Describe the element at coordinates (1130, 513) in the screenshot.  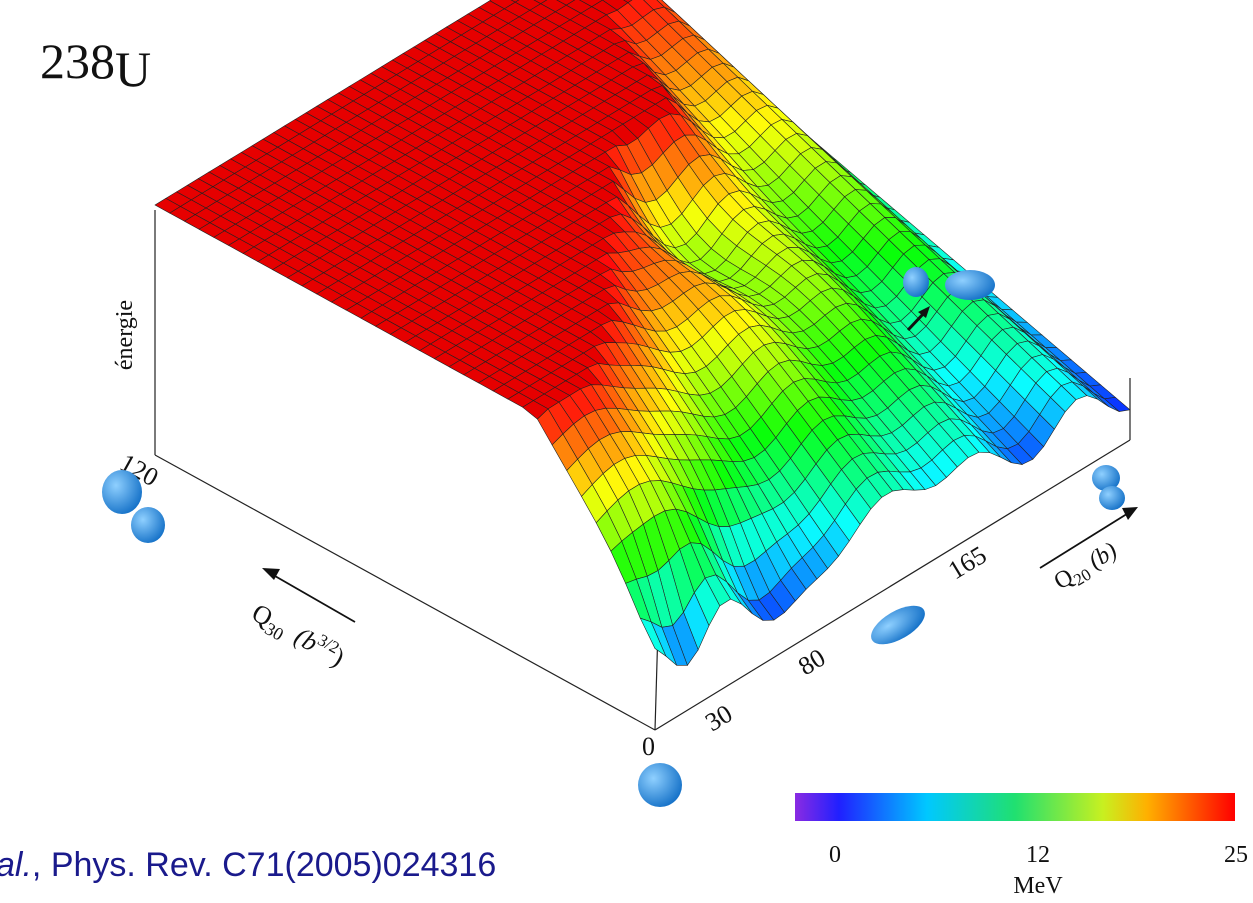
I see `q20-arrowhead` at that location.